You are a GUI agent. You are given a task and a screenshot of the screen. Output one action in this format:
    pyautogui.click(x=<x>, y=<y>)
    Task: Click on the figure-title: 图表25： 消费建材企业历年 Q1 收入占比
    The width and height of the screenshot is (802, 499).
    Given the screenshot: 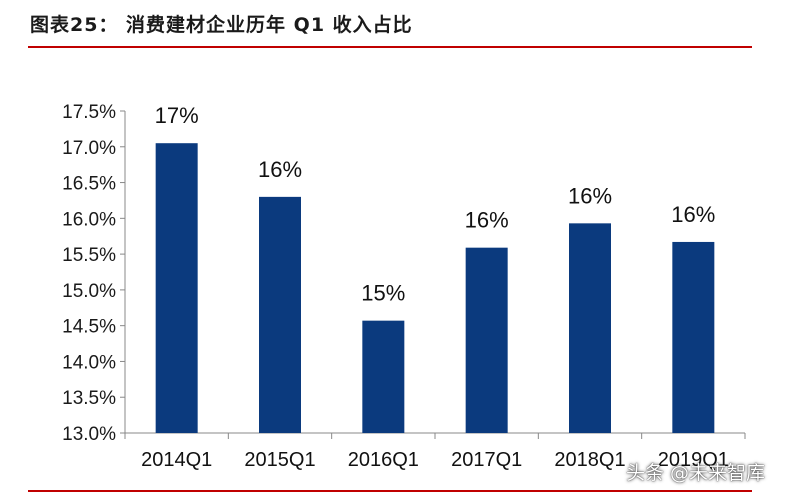 What is the action you would take?
    pyautogui.click(x=221, y=25)
    